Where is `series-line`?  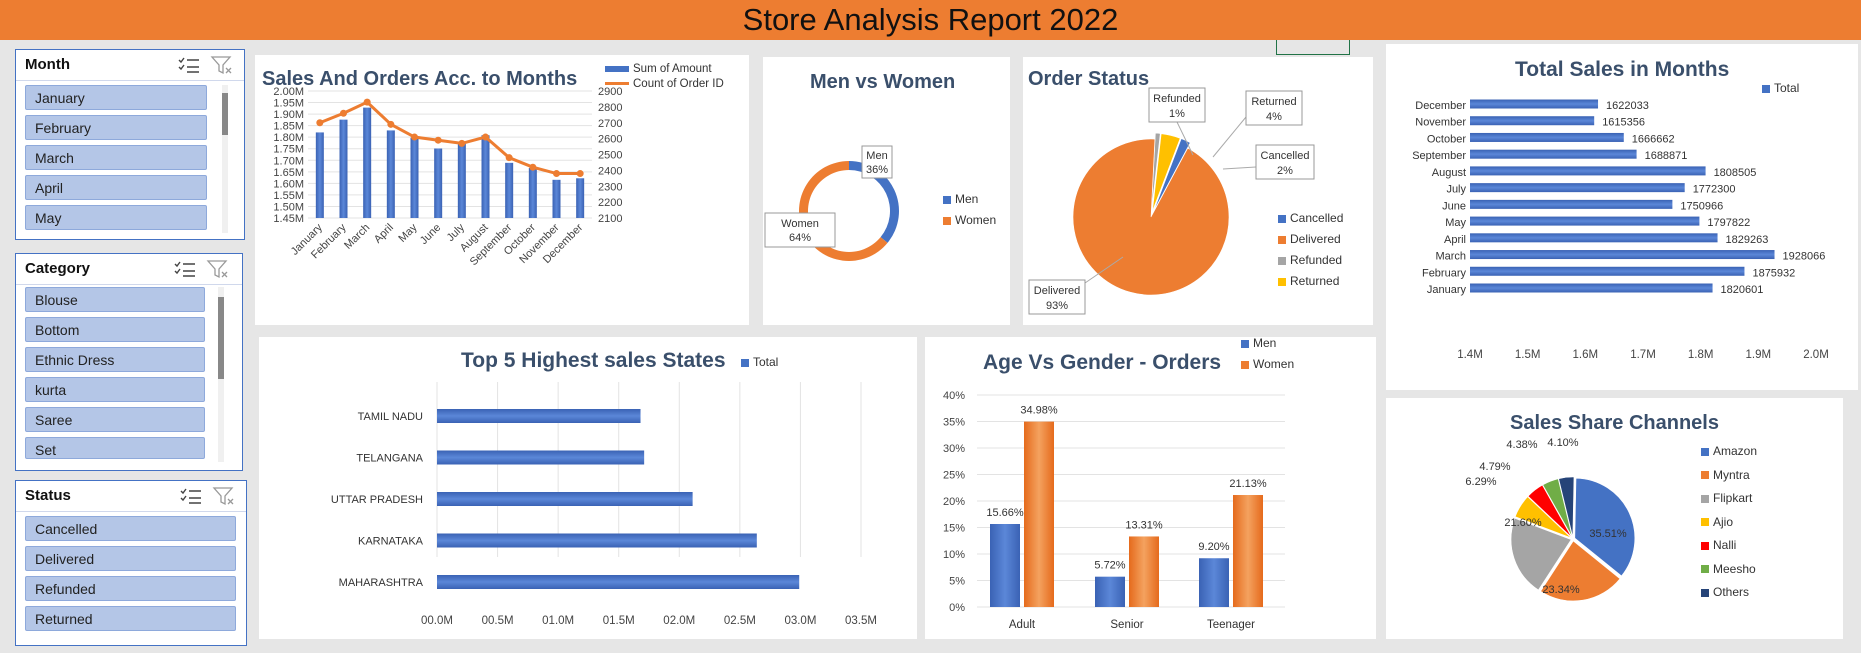 series-line is located at coordinates (450, 138).